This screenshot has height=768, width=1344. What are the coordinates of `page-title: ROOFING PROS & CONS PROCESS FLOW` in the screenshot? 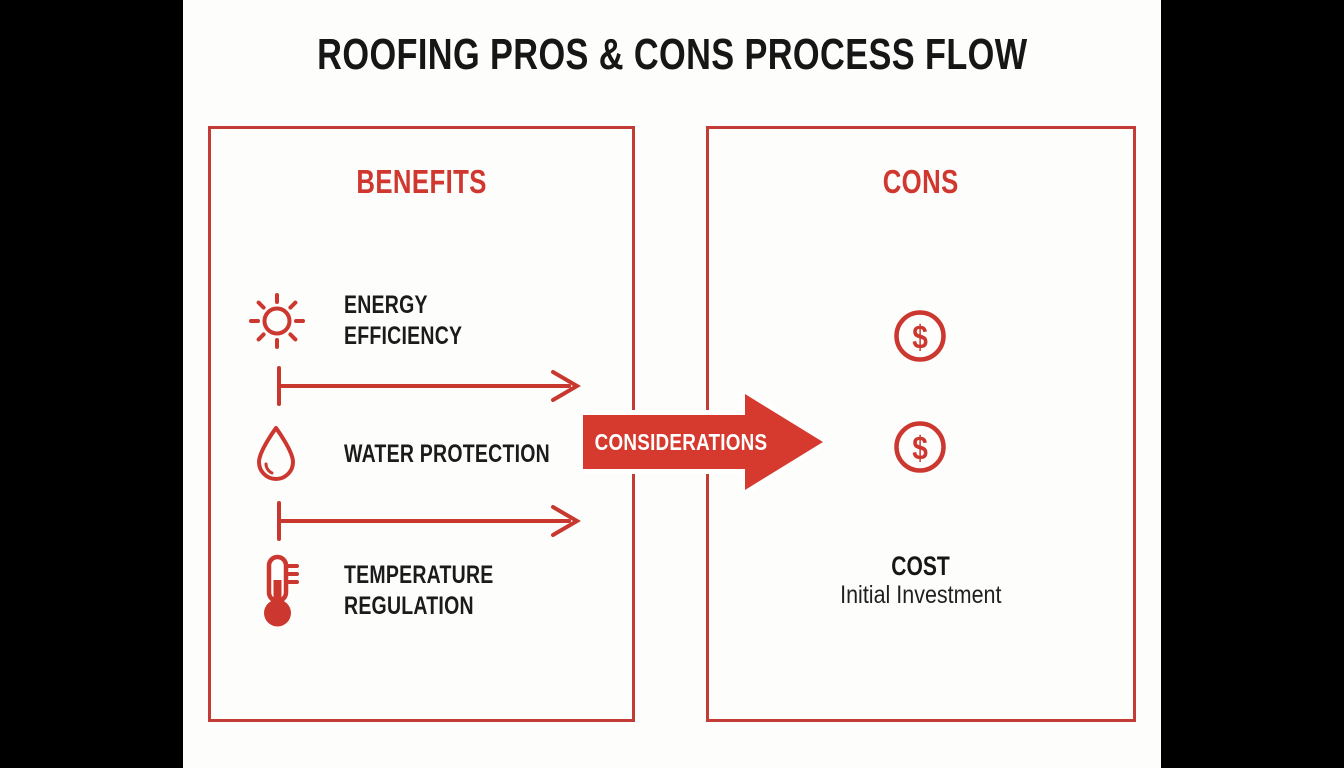 It's located at (672, 55).